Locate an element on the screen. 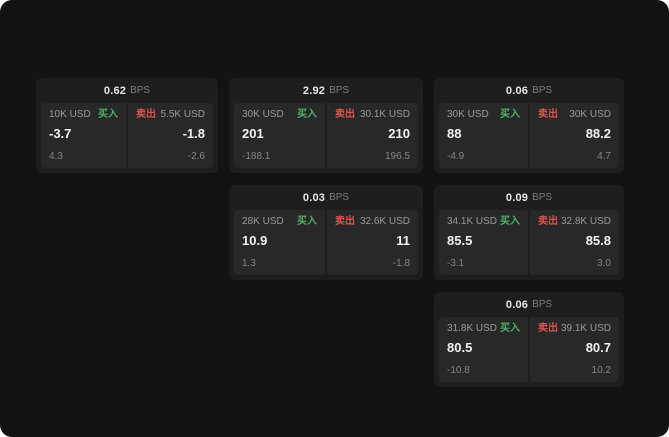  buy-price: 80.5 is located at coordinates (460, 347).